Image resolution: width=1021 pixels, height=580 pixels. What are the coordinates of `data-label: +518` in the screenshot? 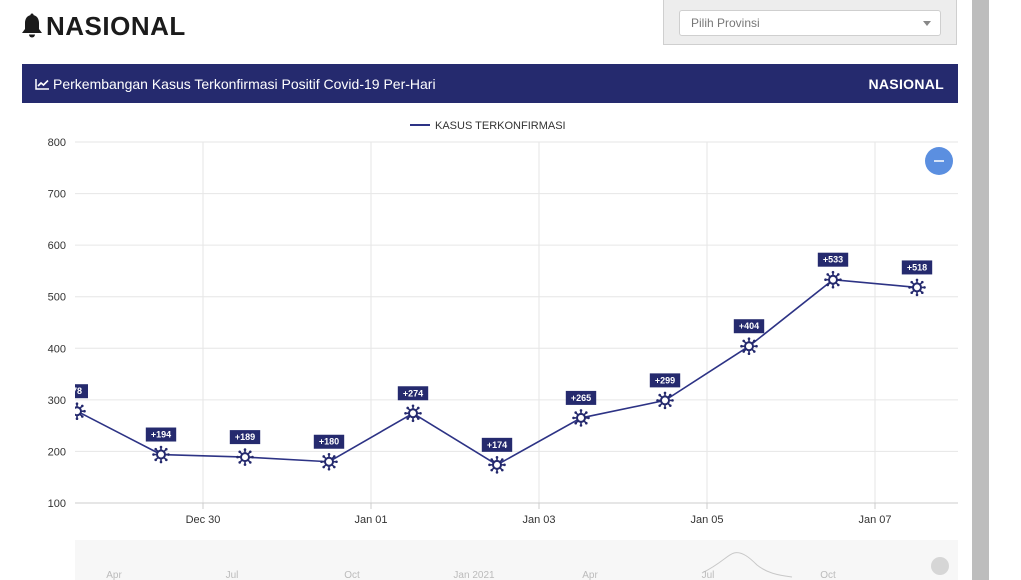 It's located at (917, 267).